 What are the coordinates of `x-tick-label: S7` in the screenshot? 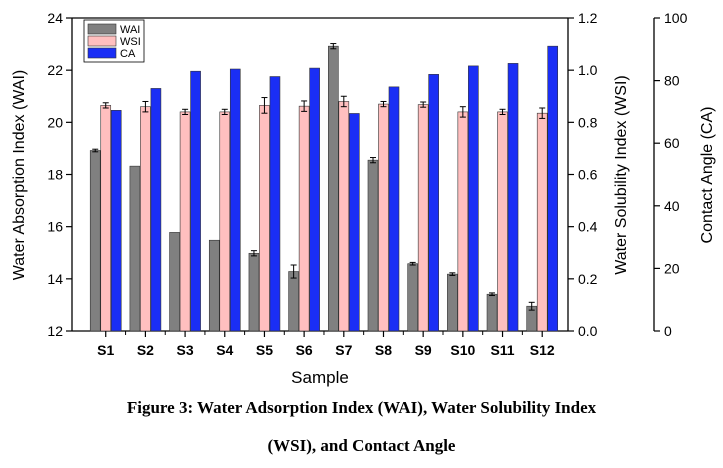 It's located at (343, 350).